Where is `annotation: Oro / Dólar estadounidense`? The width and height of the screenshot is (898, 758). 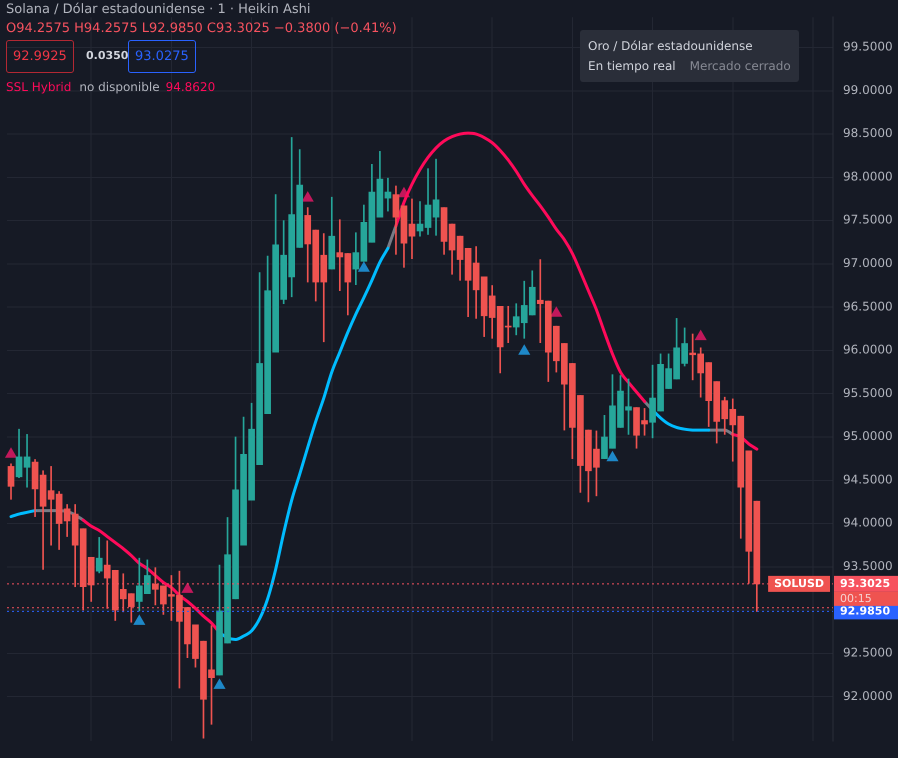
annotation: Oro / Dólar estadounidense is located at coordinates (671, 46).